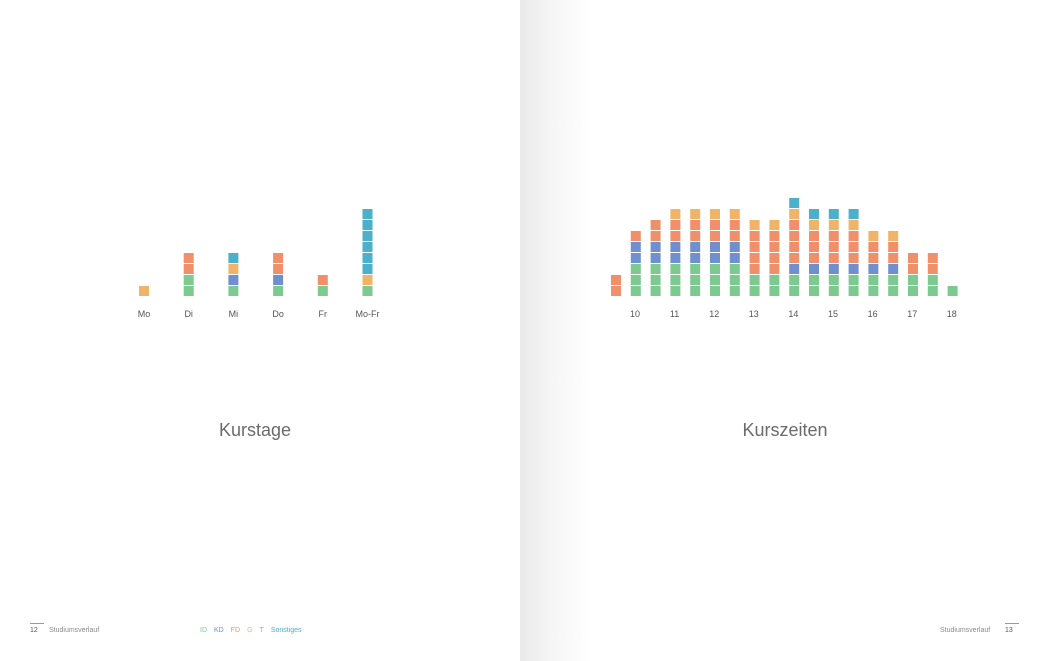 Image resolution: width=1040 pixels, height=661 pixels. What do you see at coordinates (235, 630) in the screenshot?
I see `legend-item-fd: FD` at bounding box center [235, 630].